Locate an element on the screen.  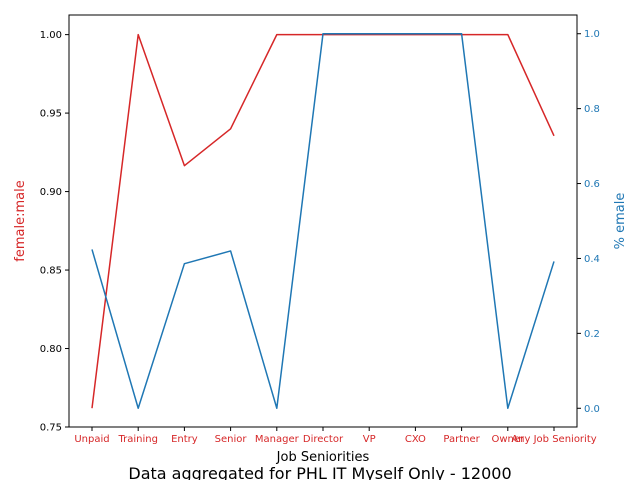
left-tick-label: 0.90 is located at coordinates (51, 192).